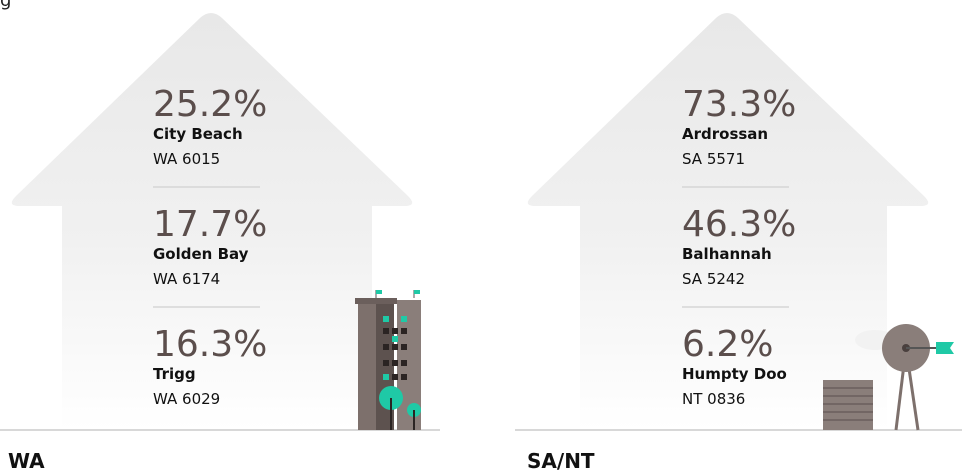  I want to click on windmill-illustration, so click(888, 377).